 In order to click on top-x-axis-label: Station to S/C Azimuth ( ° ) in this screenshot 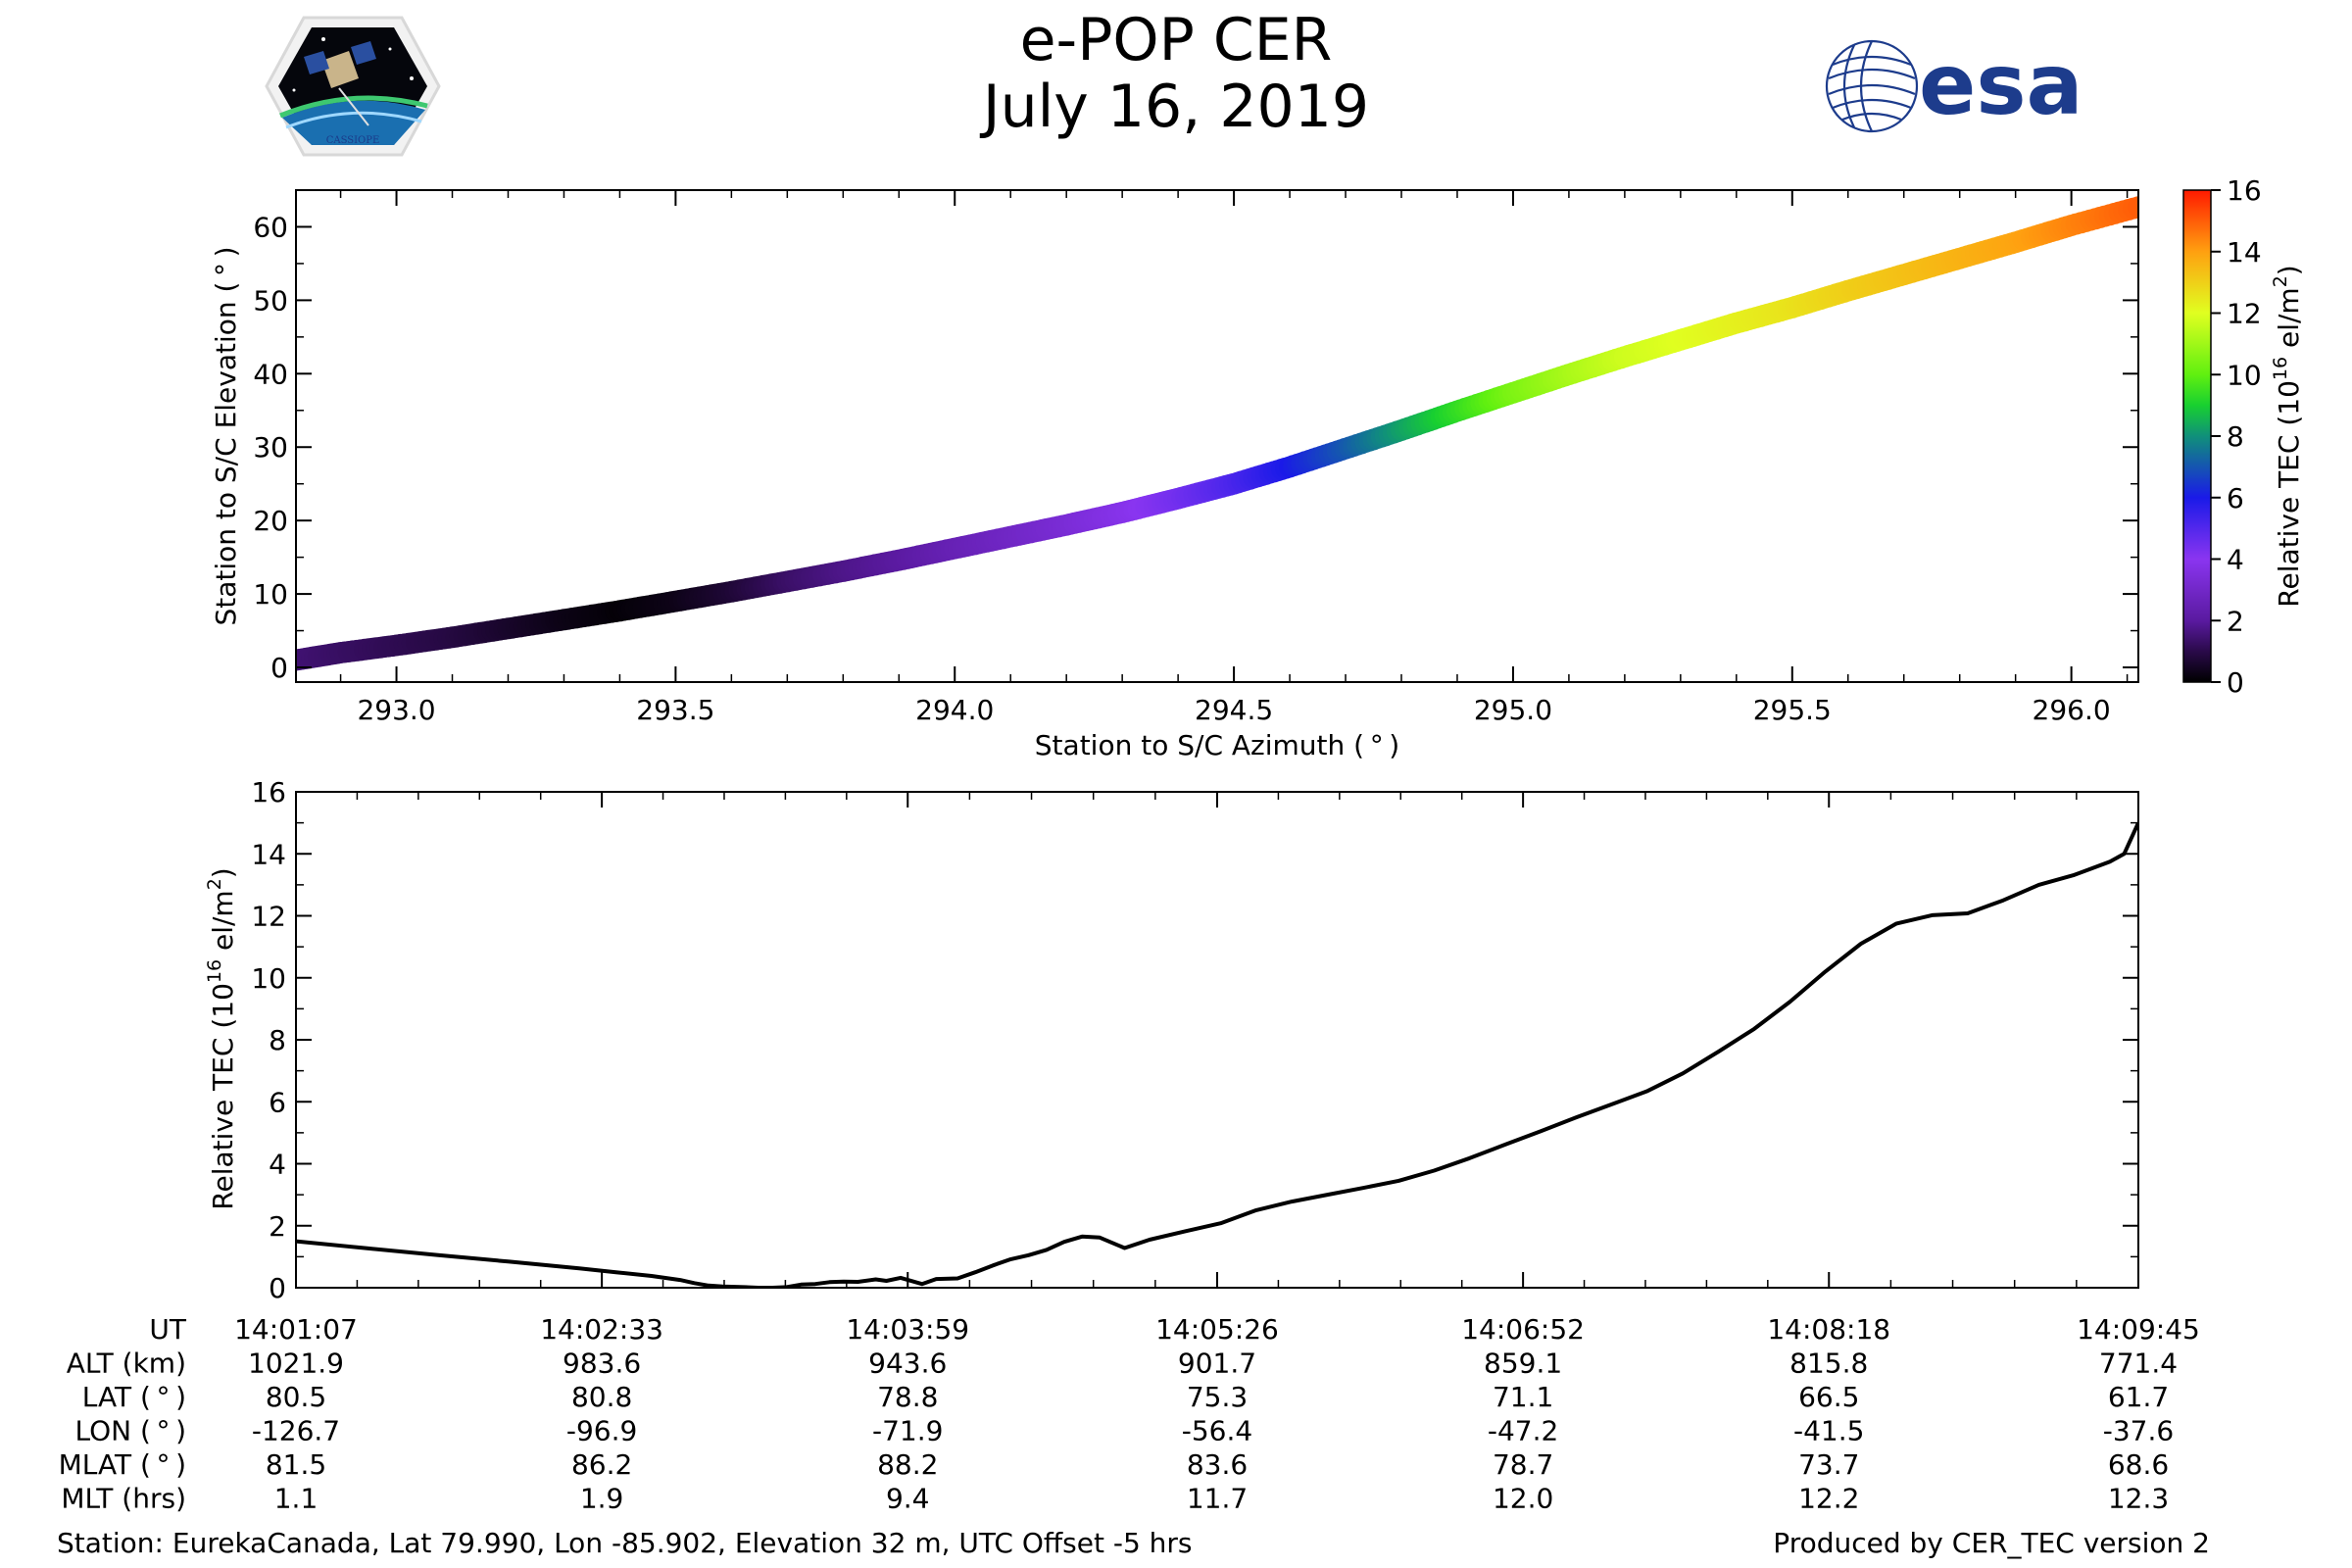, I will do `click(1217, 745)`.